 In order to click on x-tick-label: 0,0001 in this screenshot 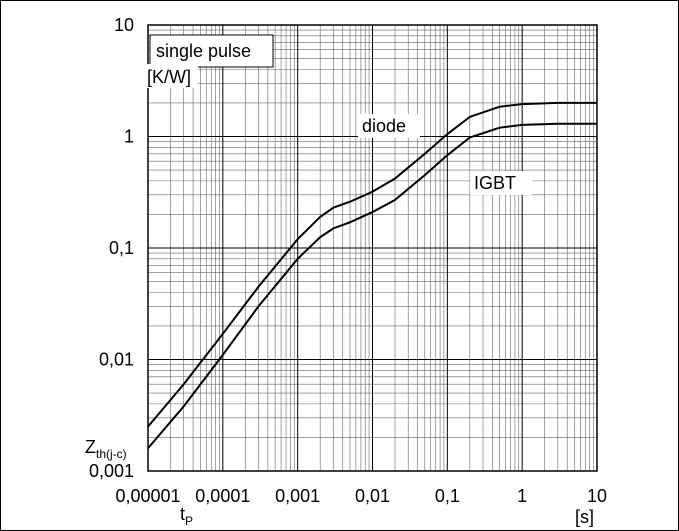, I will do `click(222, 496)`.